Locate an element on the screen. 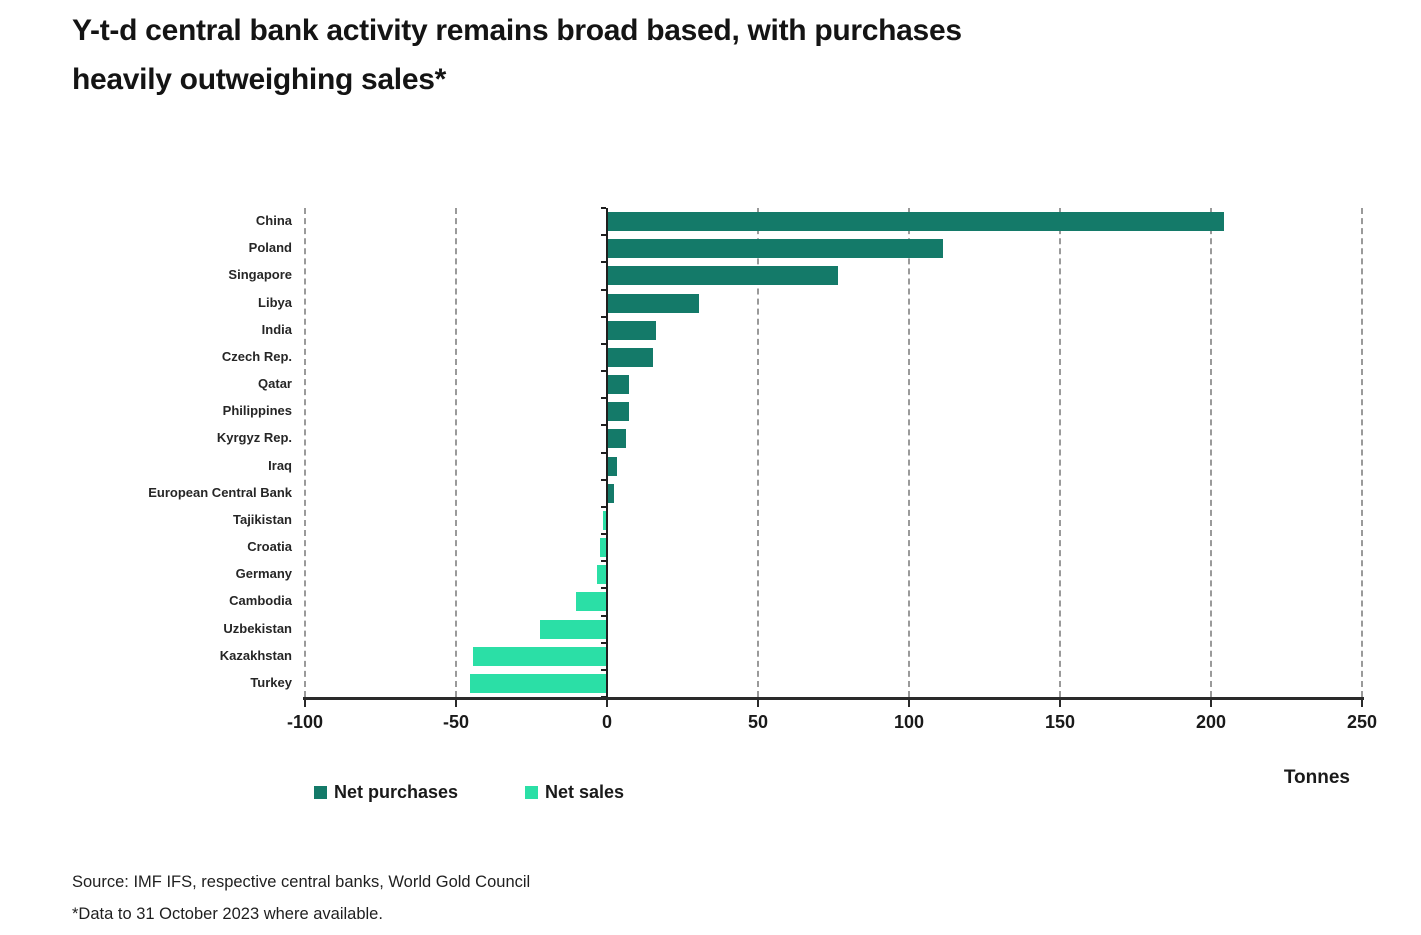 The image size is (1421, 935). x-tick-label-0: 0 is located at coordinates (607, 722).